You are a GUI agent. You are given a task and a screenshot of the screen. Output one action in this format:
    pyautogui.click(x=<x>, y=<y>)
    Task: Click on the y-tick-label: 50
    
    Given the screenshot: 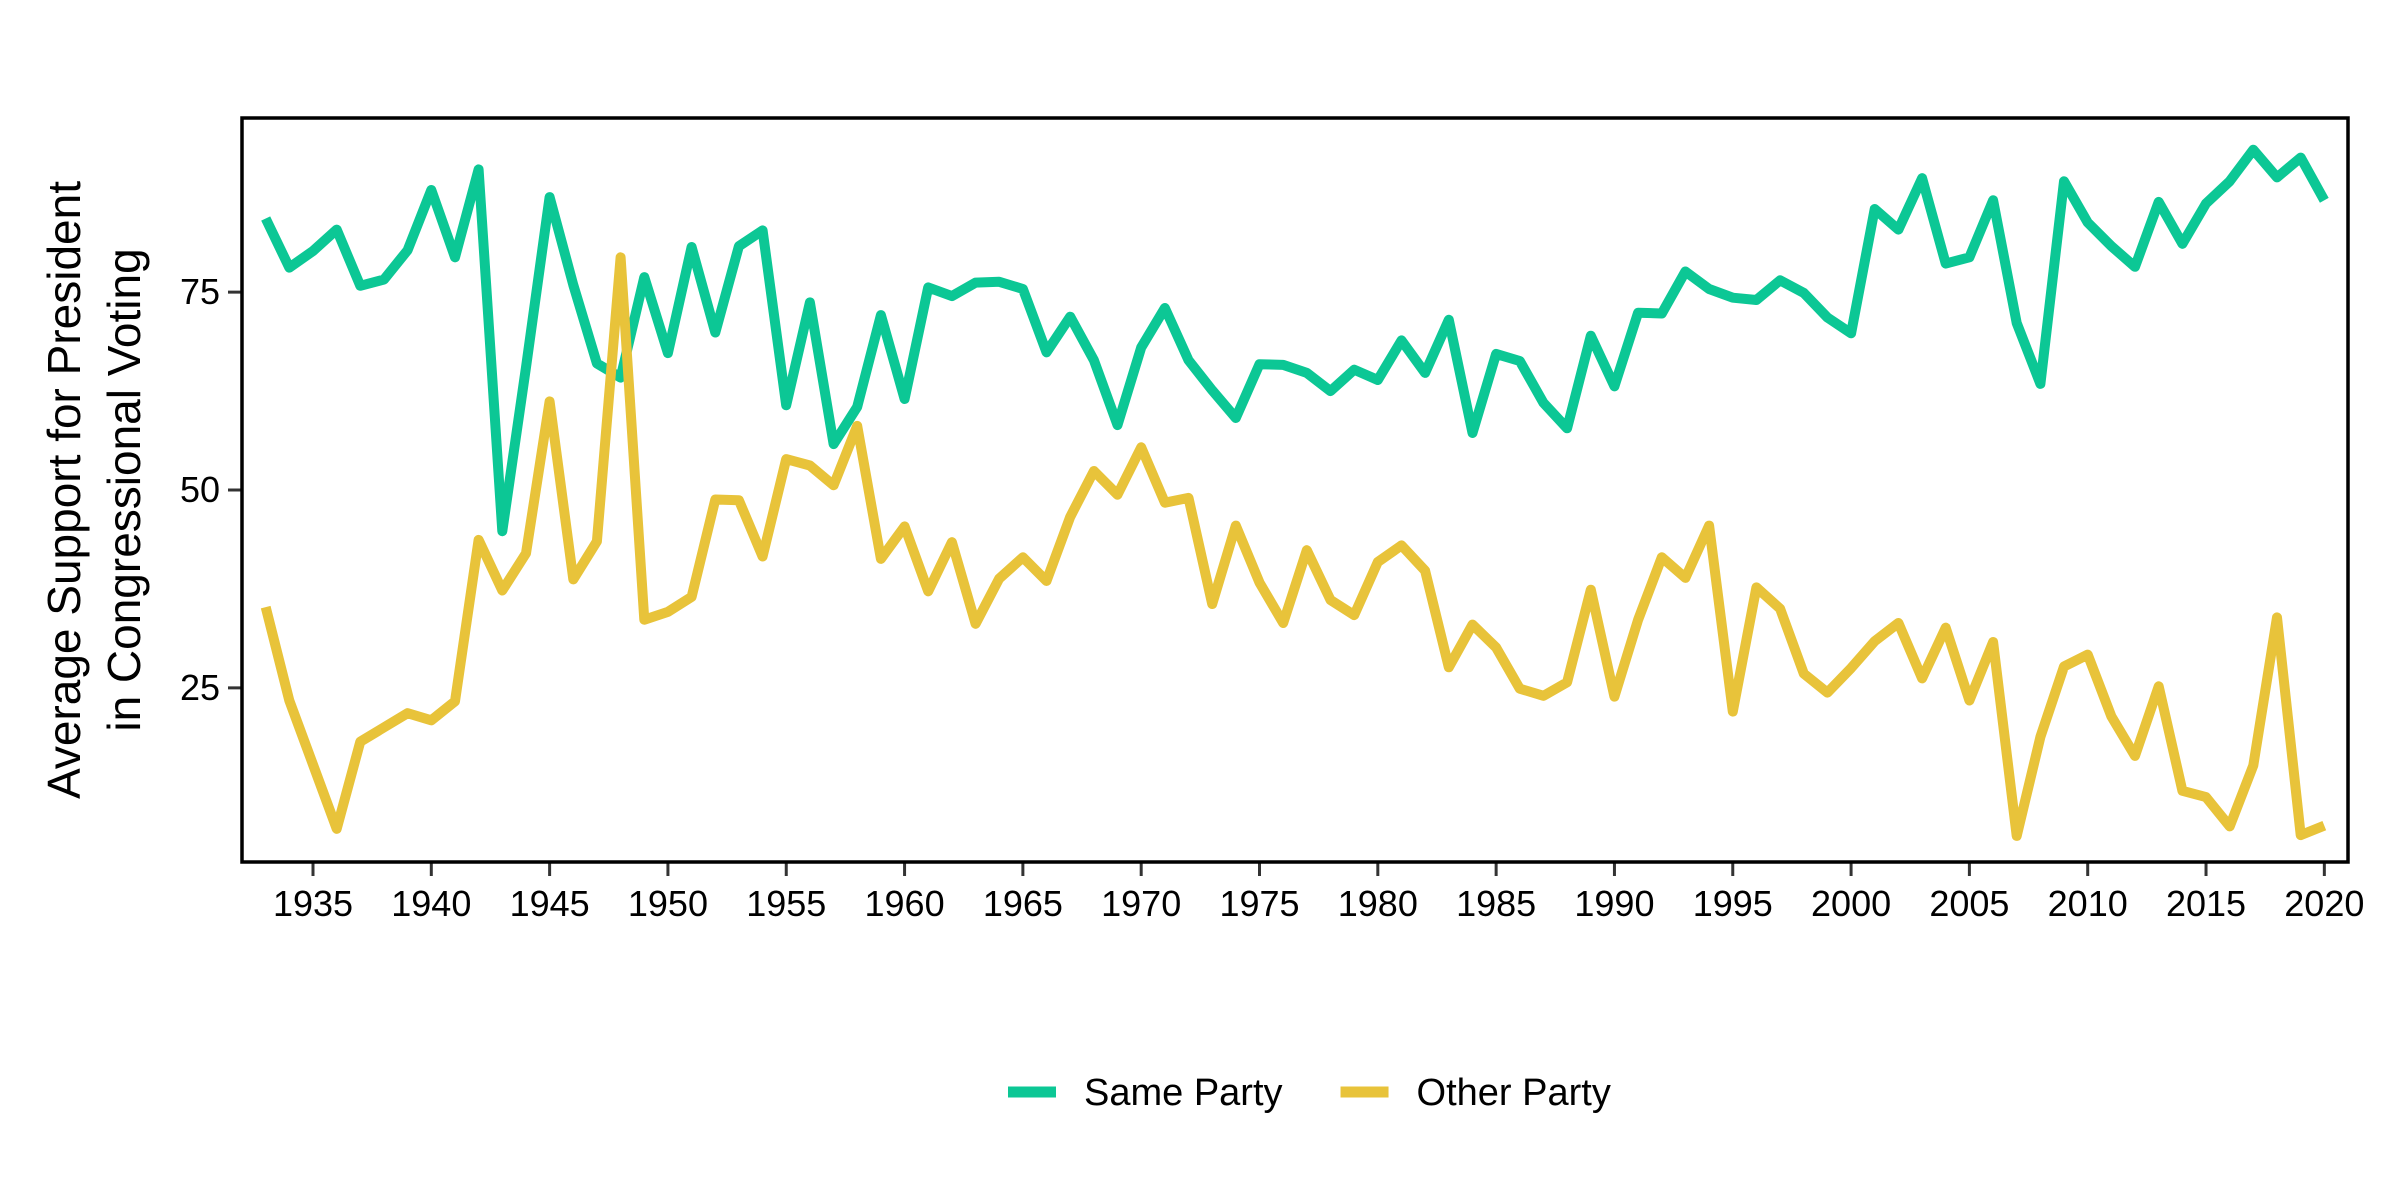 What is the action you would take?
    pyautogui.click(x=200, y=489)
    